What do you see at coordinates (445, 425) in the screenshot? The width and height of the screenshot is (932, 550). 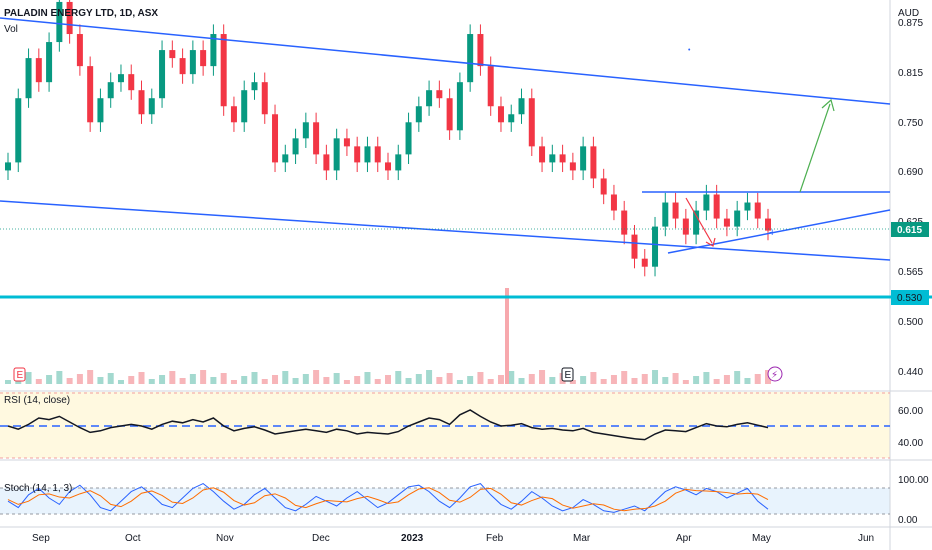 I see `rsi-pane` at bounding box center [445, 425].